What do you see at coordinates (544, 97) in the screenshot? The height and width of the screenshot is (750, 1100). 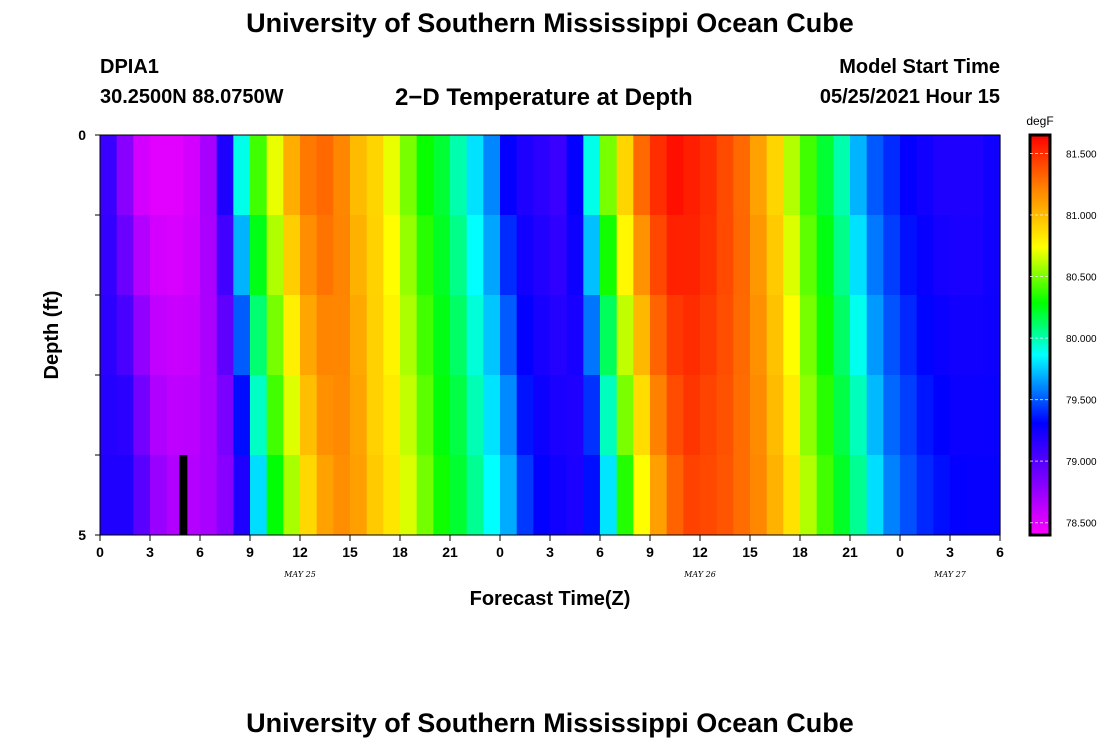 I see `plot-title: 2−D Temperature at Depth` at bounding box center [544, 97].